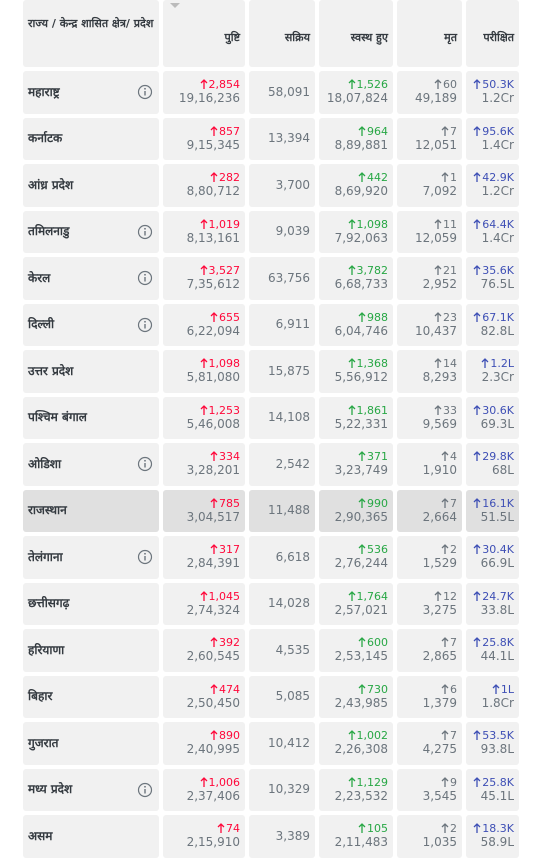  Describe the element at coordinates (492, 185) in the screenshot. I see `tested-cell: 42.9K 1.2Cr` at that location.